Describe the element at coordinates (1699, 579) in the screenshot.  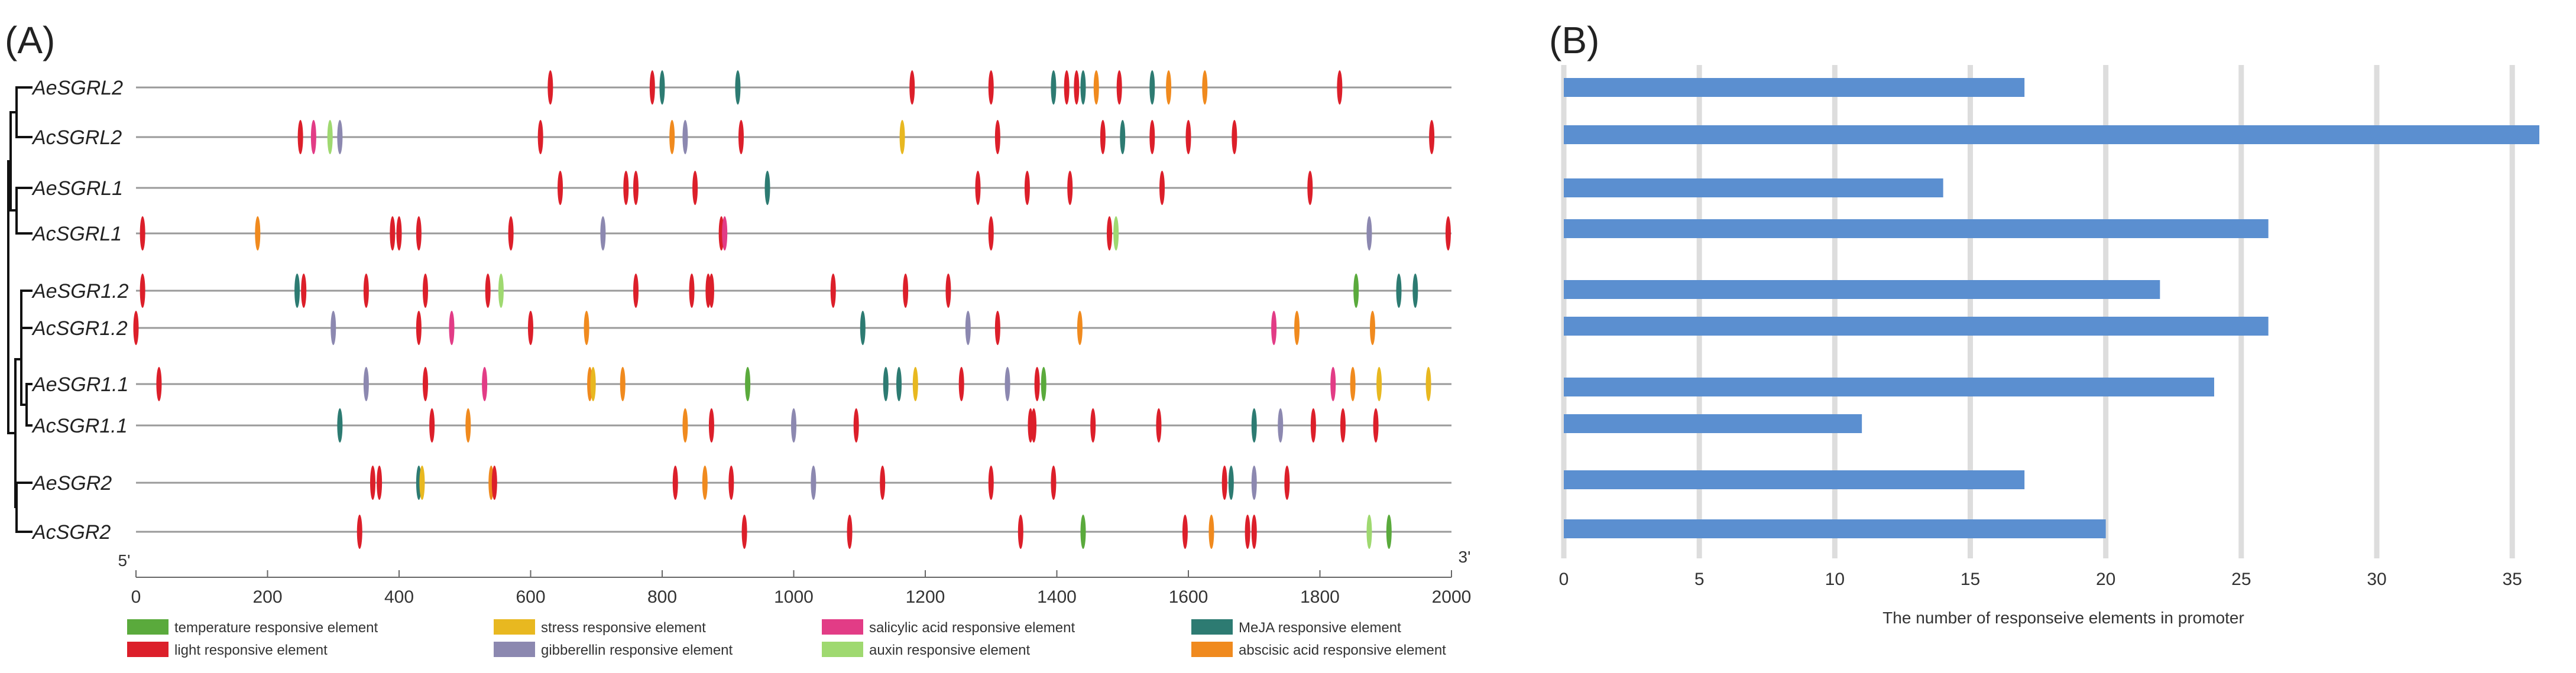
I see `x-tick-label: 5` at that location.